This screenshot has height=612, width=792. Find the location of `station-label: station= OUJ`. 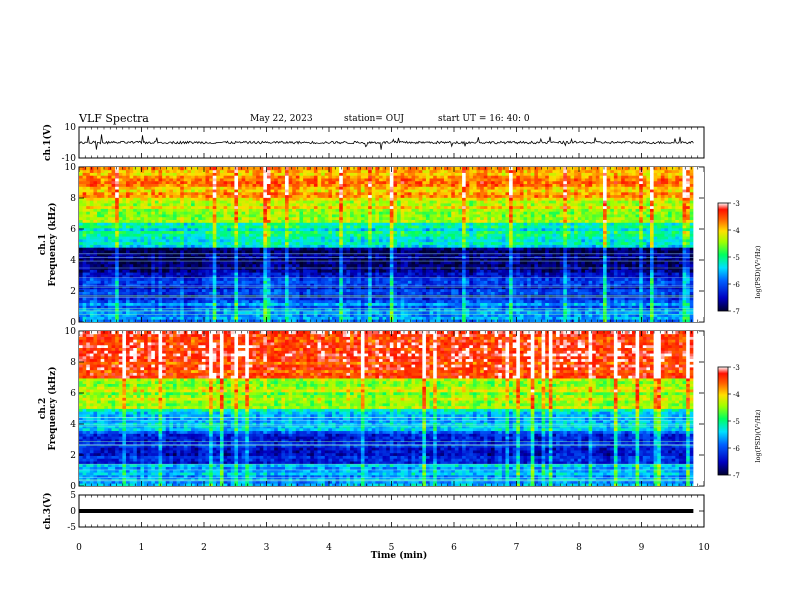

station-label: station= OUJ is located at coordinates (374, 119).